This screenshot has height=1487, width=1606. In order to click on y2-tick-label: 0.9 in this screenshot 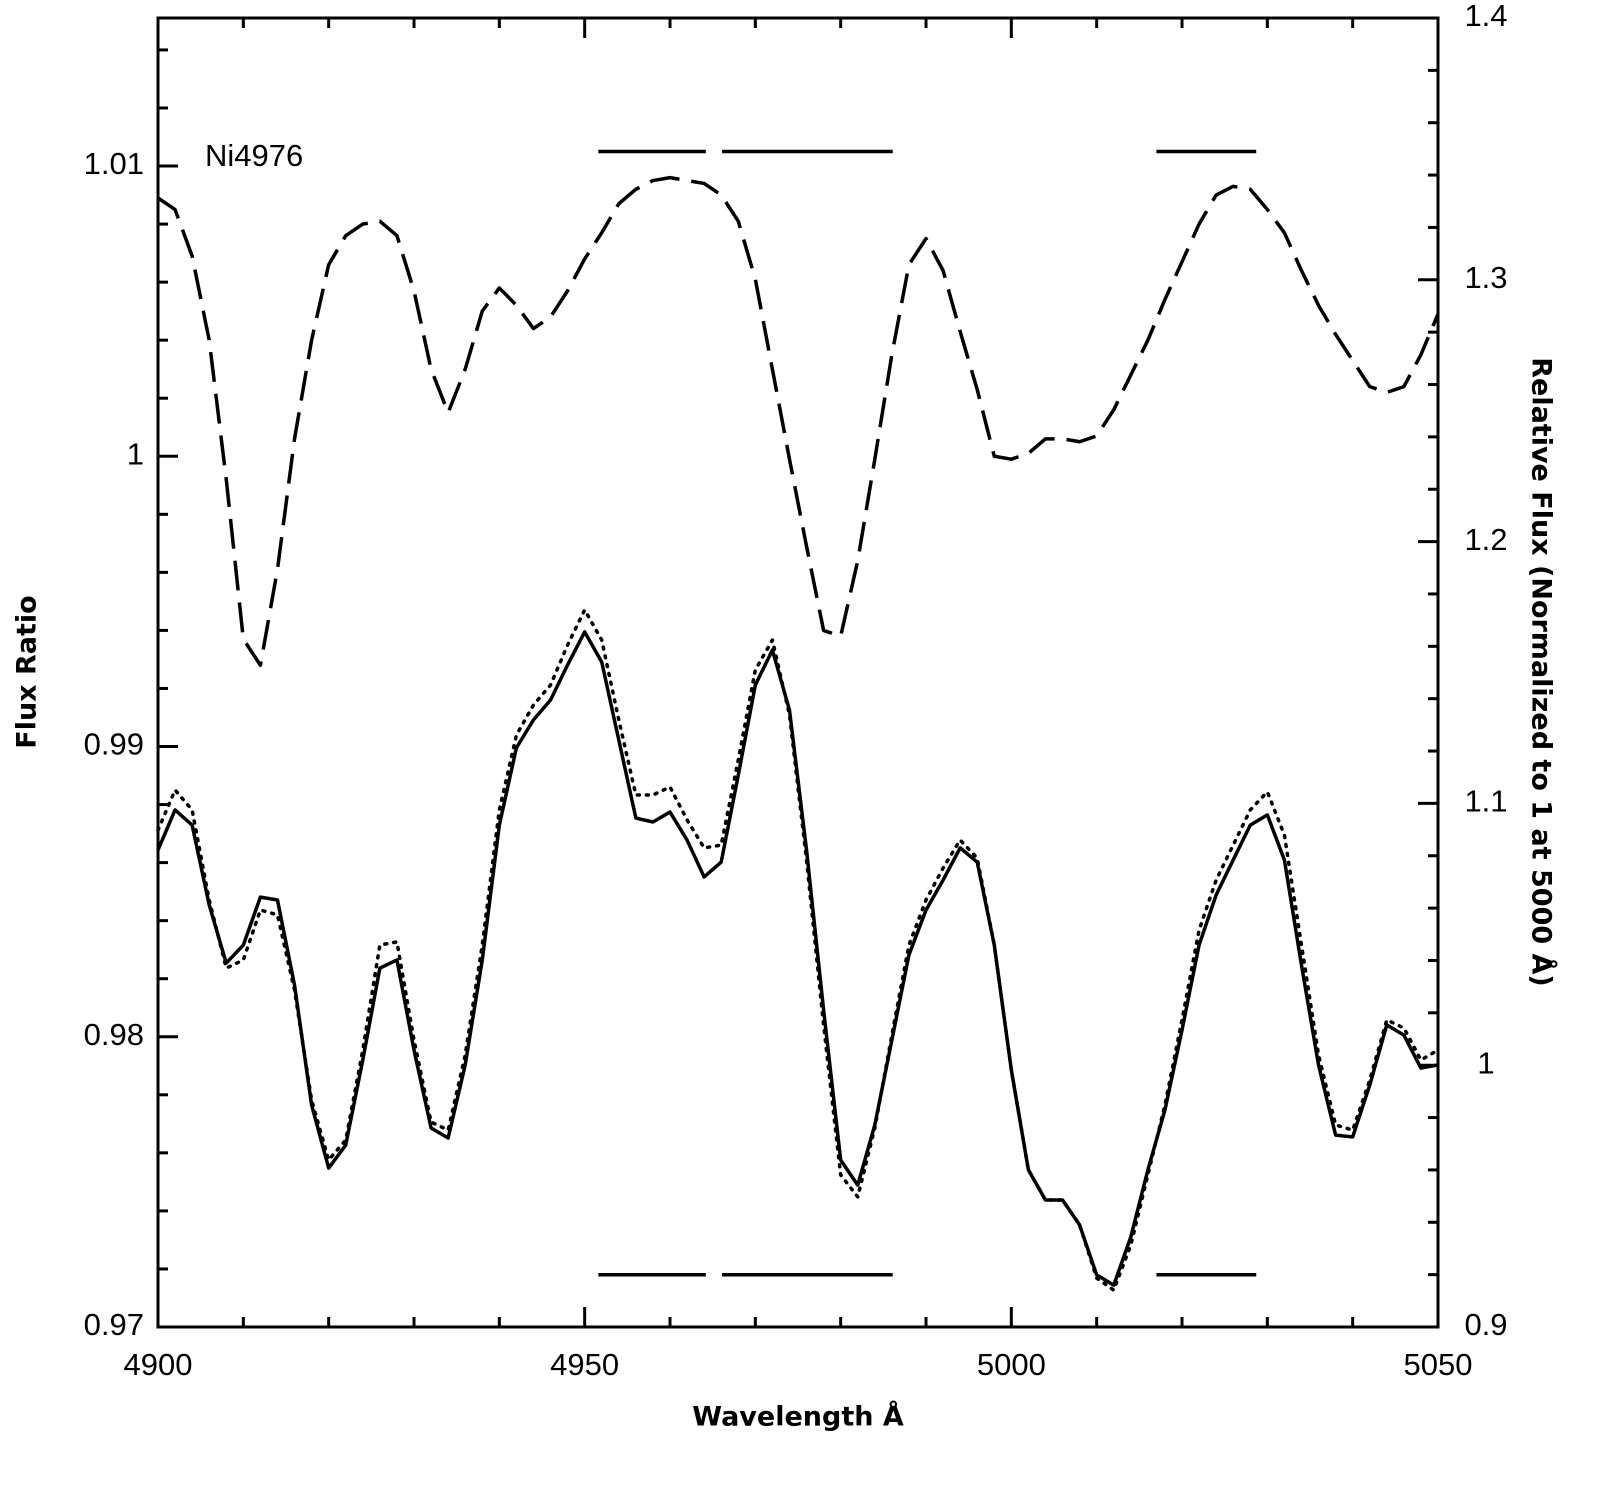, I will do `click(1485, 1324)`.